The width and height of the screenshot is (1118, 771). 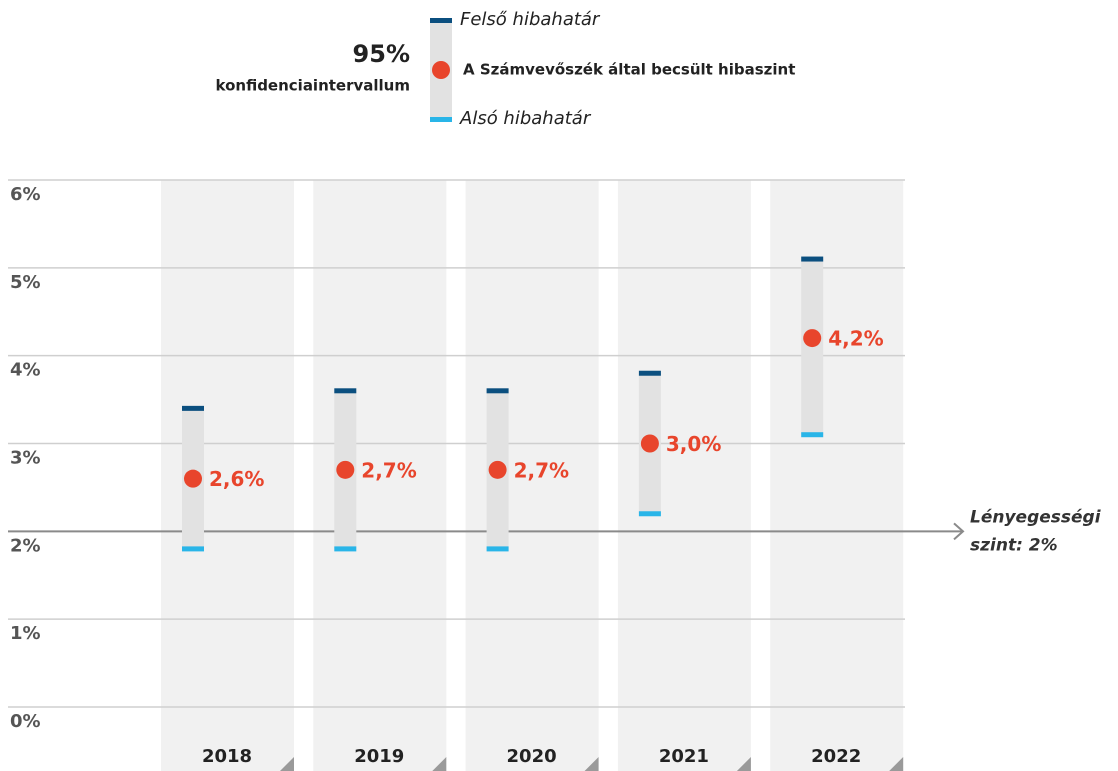 I want to click on legend-lower-mark, so click(x=441, y=119).